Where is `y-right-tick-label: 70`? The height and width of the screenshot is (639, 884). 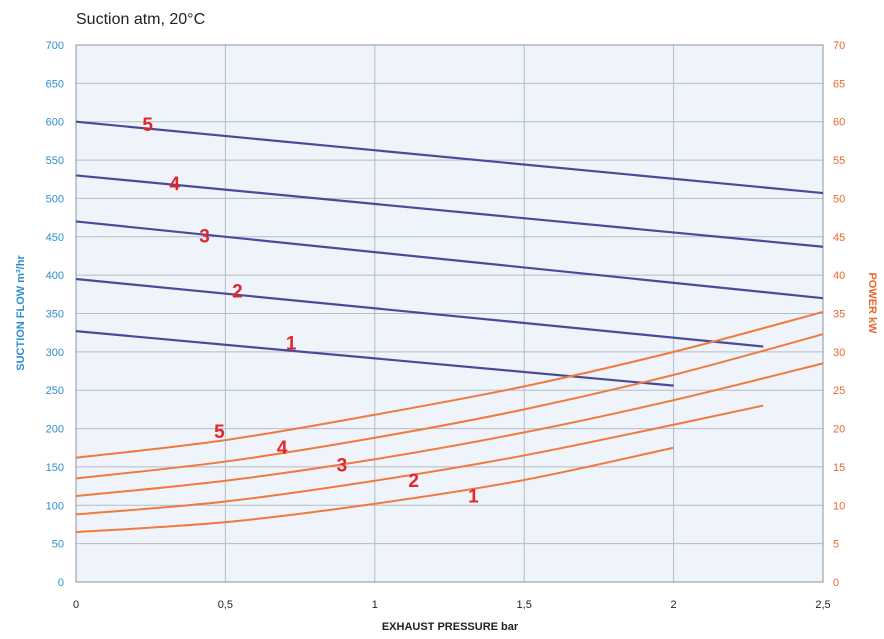
y-right-tick-label: 70 is located at coordinates (839, 46).